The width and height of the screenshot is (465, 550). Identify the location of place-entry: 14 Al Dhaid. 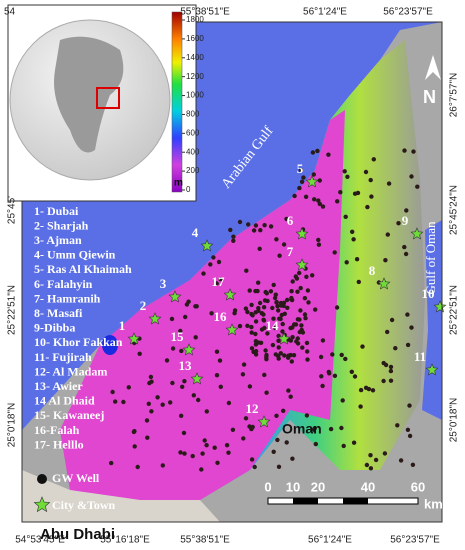
(64, 401).